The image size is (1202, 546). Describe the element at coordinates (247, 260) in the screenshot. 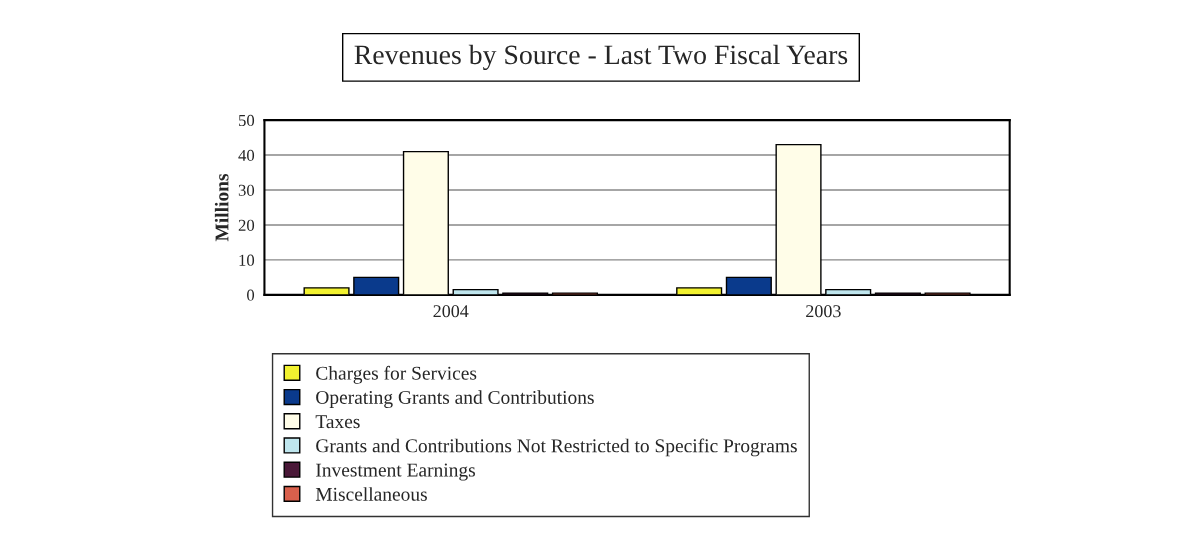

I see `y-tick-label: 10` at that location.